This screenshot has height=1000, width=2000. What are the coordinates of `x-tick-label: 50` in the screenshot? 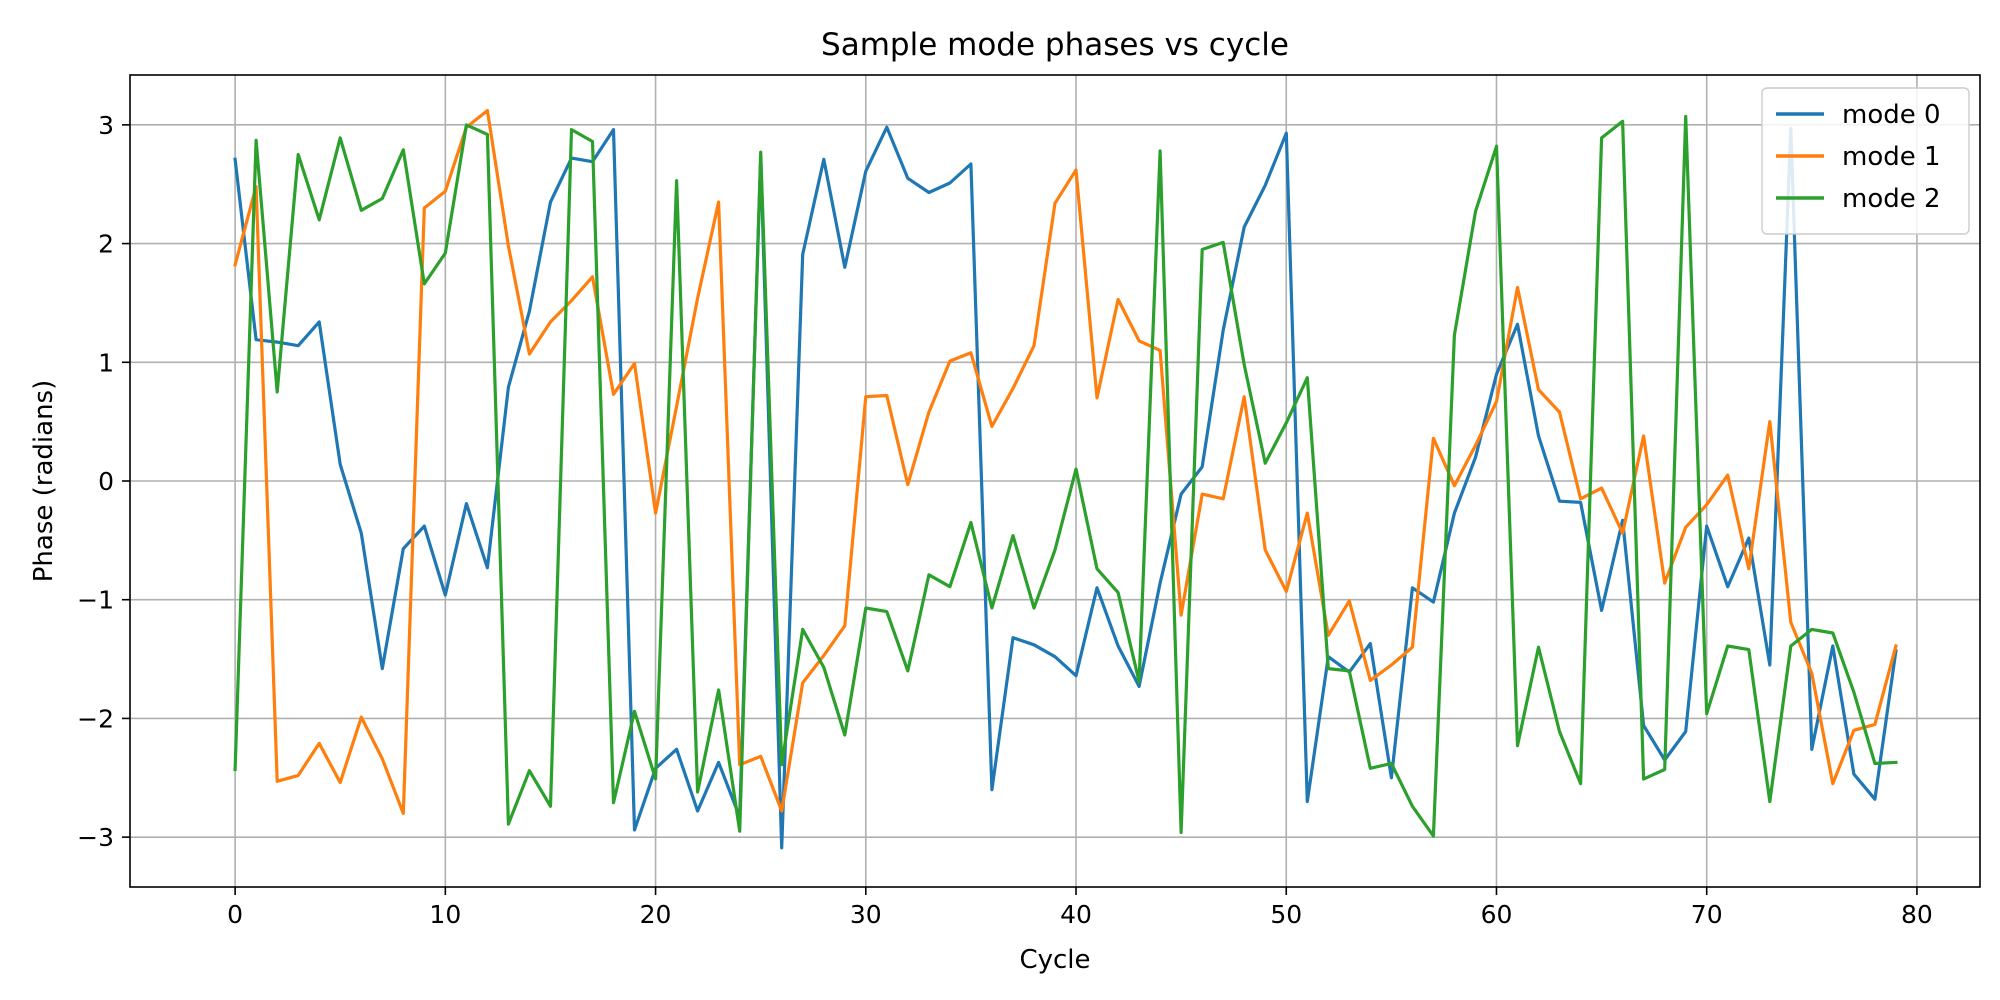 It's located at (1286, 914).